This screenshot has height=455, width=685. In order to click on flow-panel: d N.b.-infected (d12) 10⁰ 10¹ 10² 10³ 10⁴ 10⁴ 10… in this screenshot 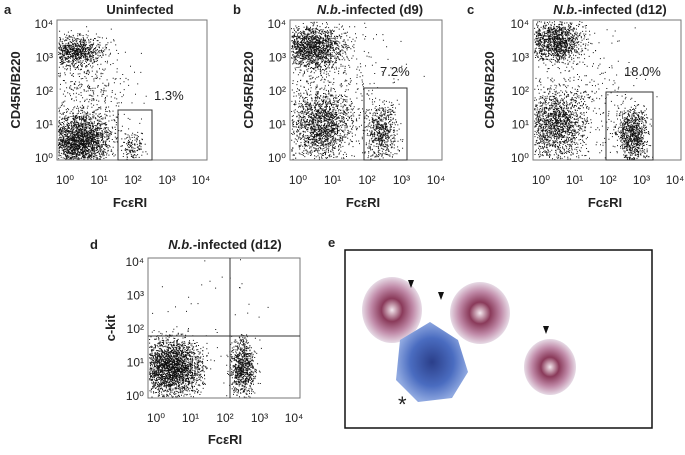, I will do `click(196, 342)`.